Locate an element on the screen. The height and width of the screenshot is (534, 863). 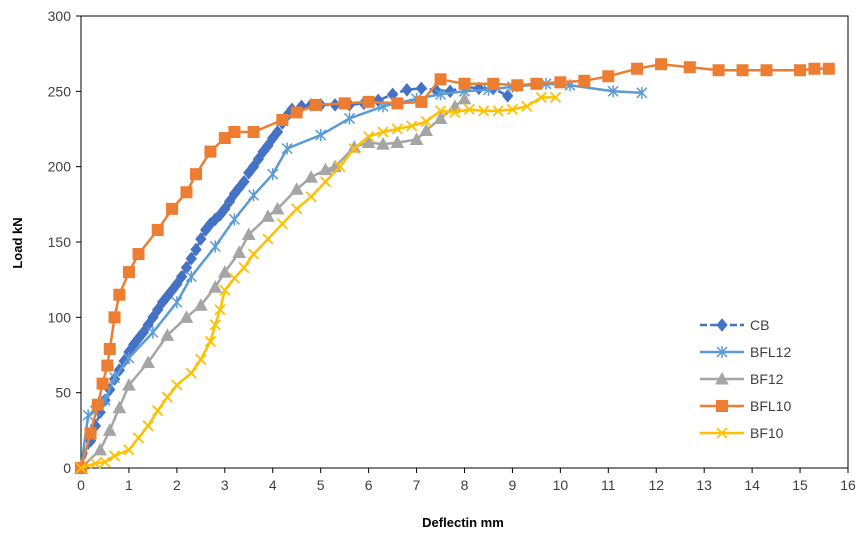
x-tick-label: 6 is located at coordinates (369, 485).